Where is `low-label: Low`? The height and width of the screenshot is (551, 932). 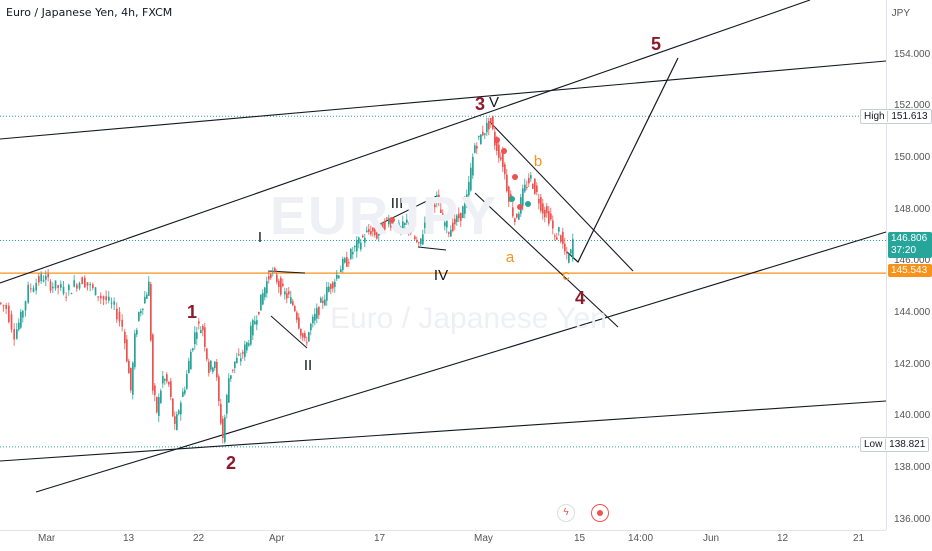 low-label: Low is located at coordinates (873, 444).